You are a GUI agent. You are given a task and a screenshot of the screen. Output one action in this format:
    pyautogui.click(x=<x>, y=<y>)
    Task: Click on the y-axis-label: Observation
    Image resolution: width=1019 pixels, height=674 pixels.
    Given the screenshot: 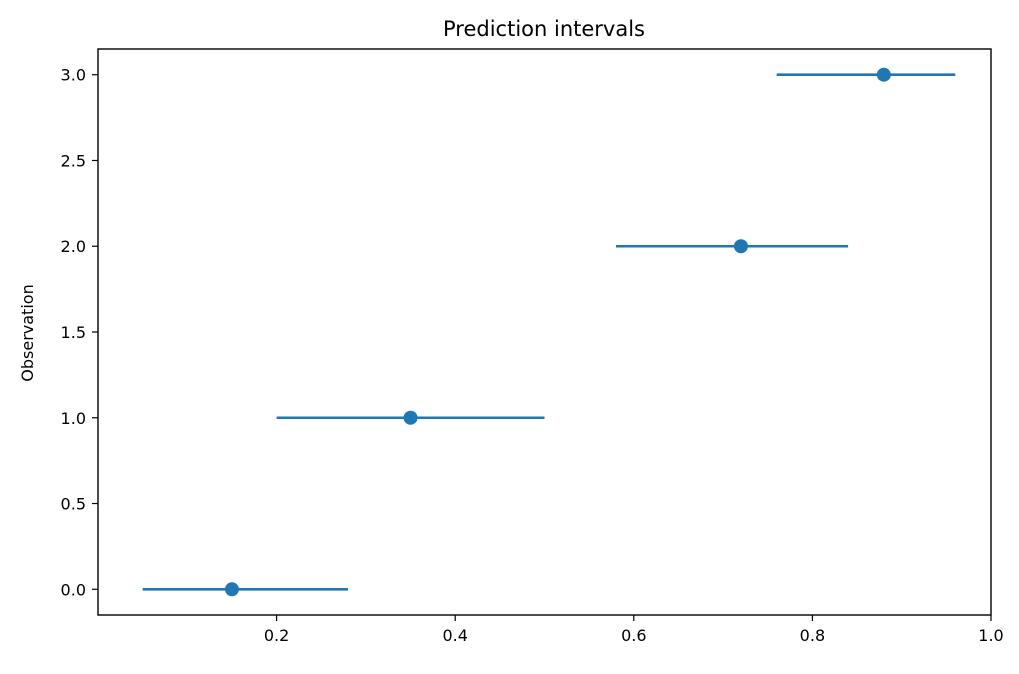 What is the action you would take?
    pyautogui.click(x=27, y=332)
    